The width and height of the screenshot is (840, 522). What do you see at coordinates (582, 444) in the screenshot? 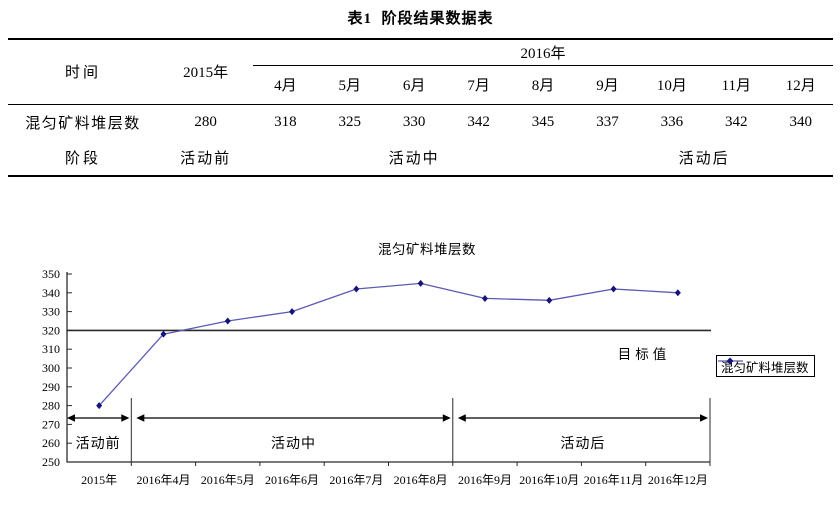
I see `phase-label: 活动后` at bounding box center [582, 444].